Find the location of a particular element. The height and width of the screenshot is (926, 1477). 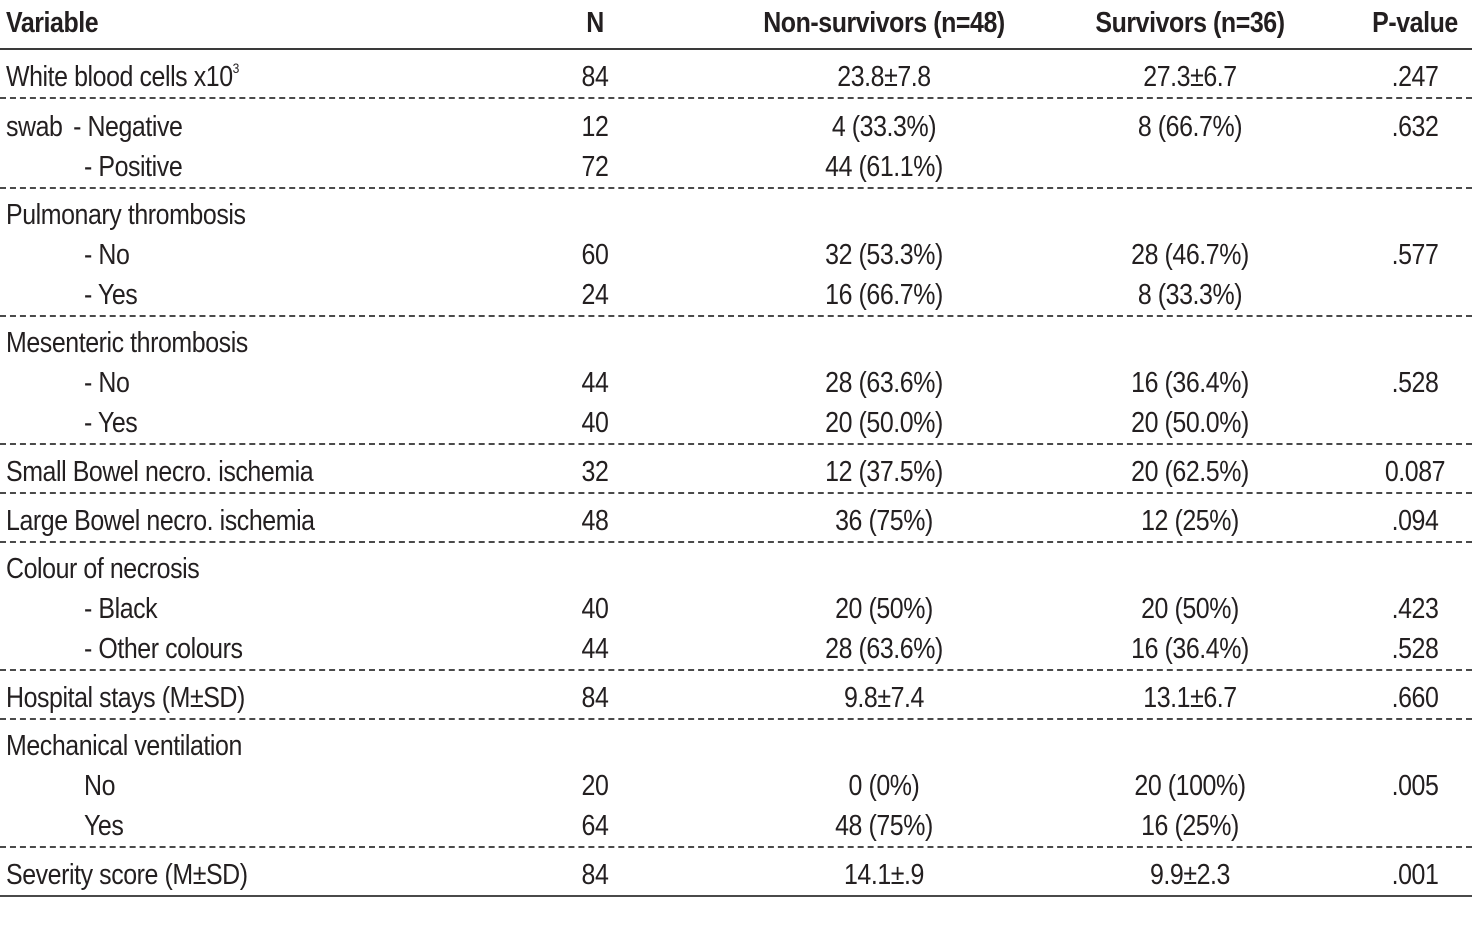

row-label: Hospital stays (M±SD) is located at coordinates (125, 698).